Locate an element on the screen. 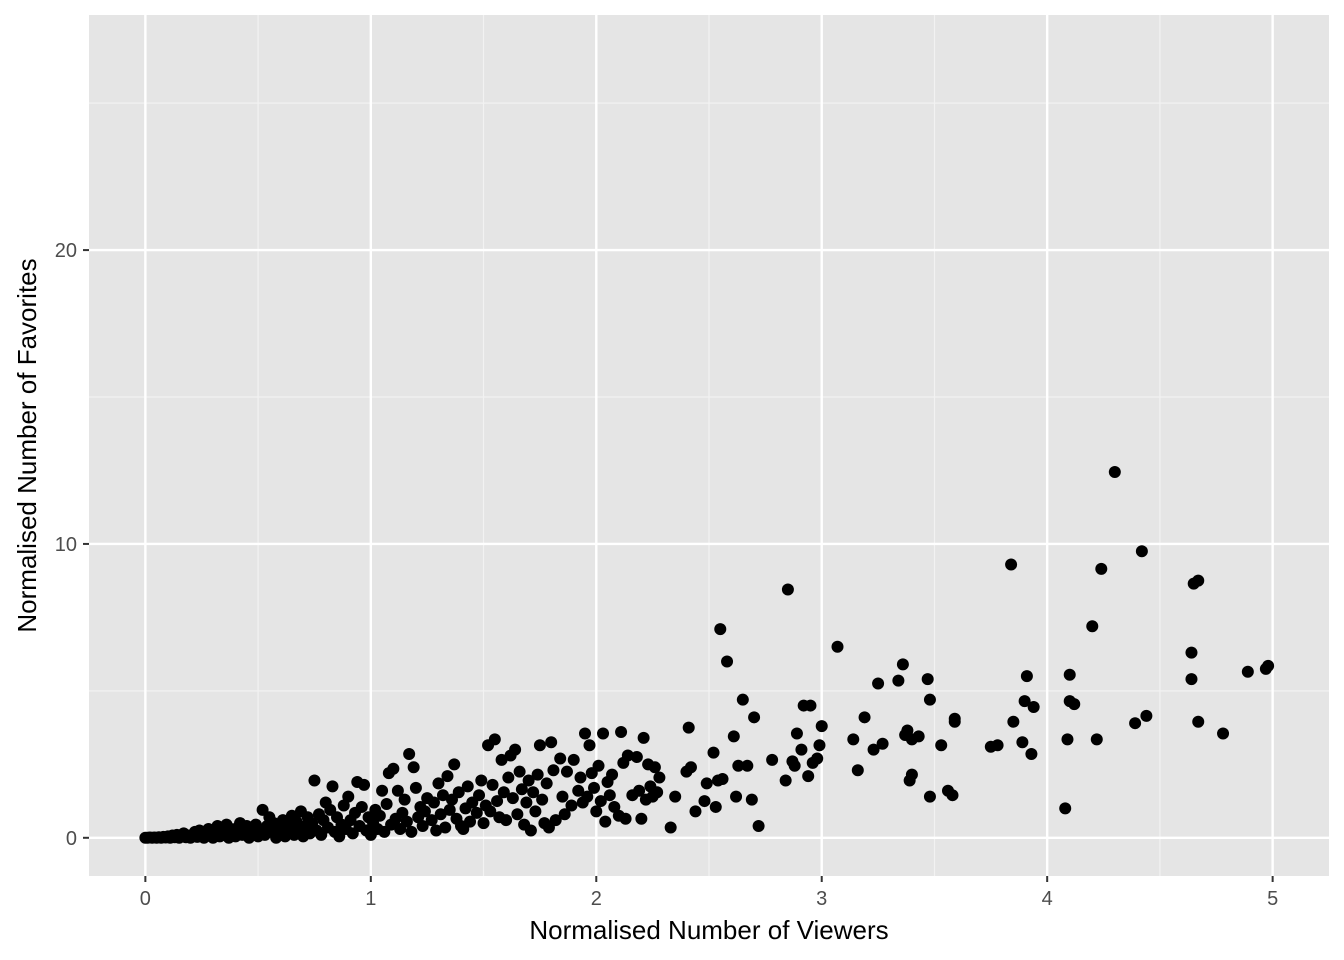 This screenshot has height=960, width=1344. x-tick-label: 4 is located at coordinates (1047, 899).